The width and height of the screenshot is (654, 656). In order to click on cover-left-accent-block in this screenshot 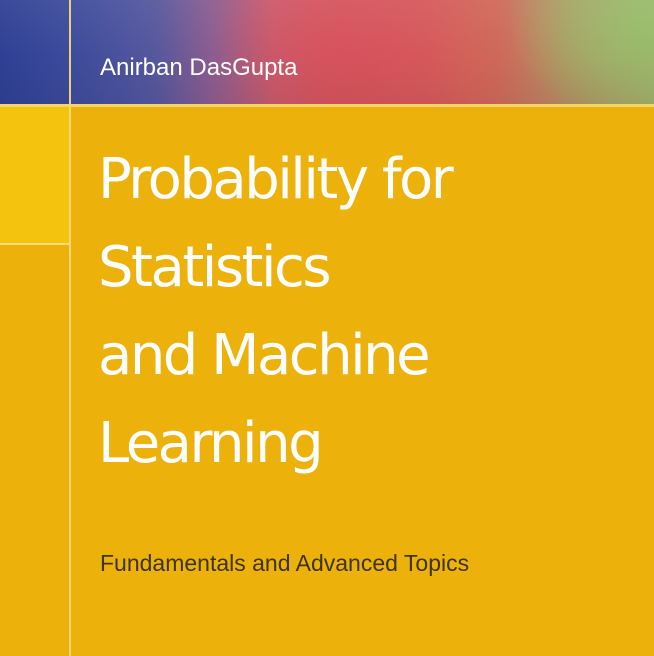, I will do `click(35, 175)`.